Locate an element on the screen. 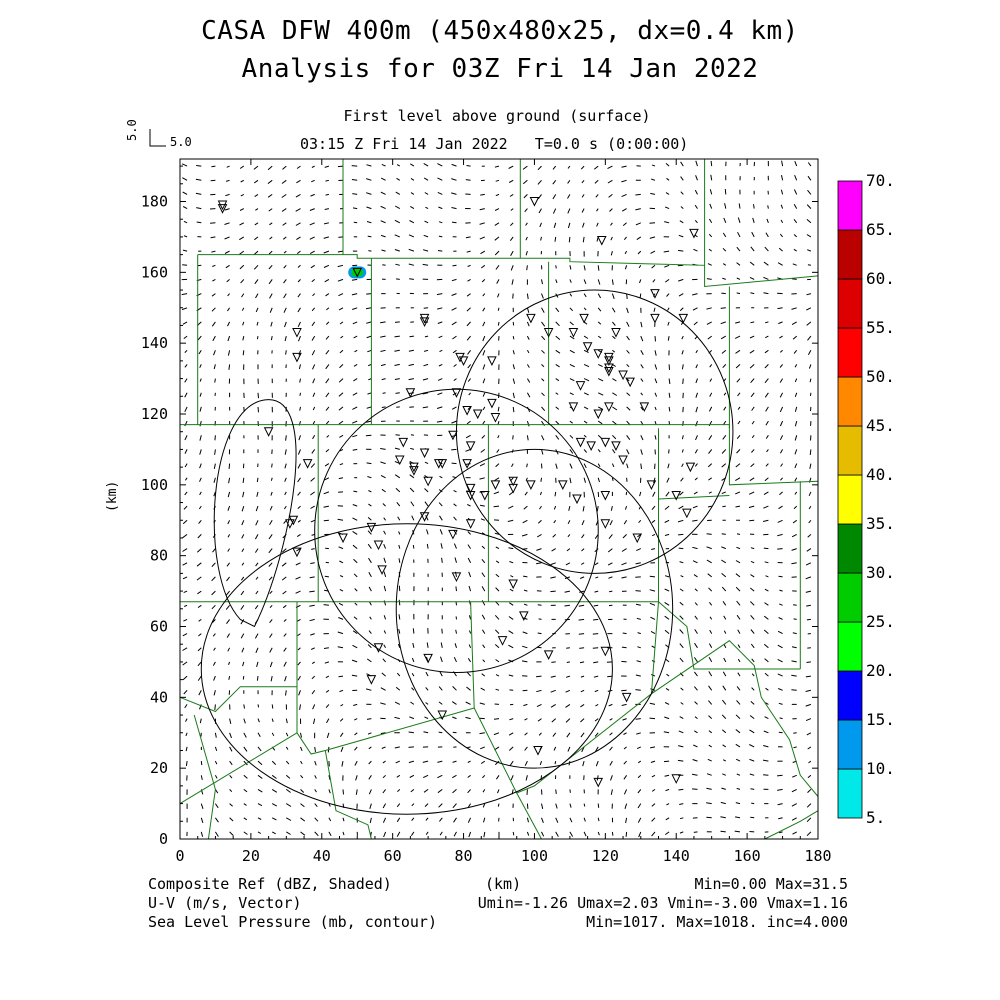  title-line-1: CASA DFW 400m (450x480x25, dx=0.4 km) is located at coordinates (500, 31).